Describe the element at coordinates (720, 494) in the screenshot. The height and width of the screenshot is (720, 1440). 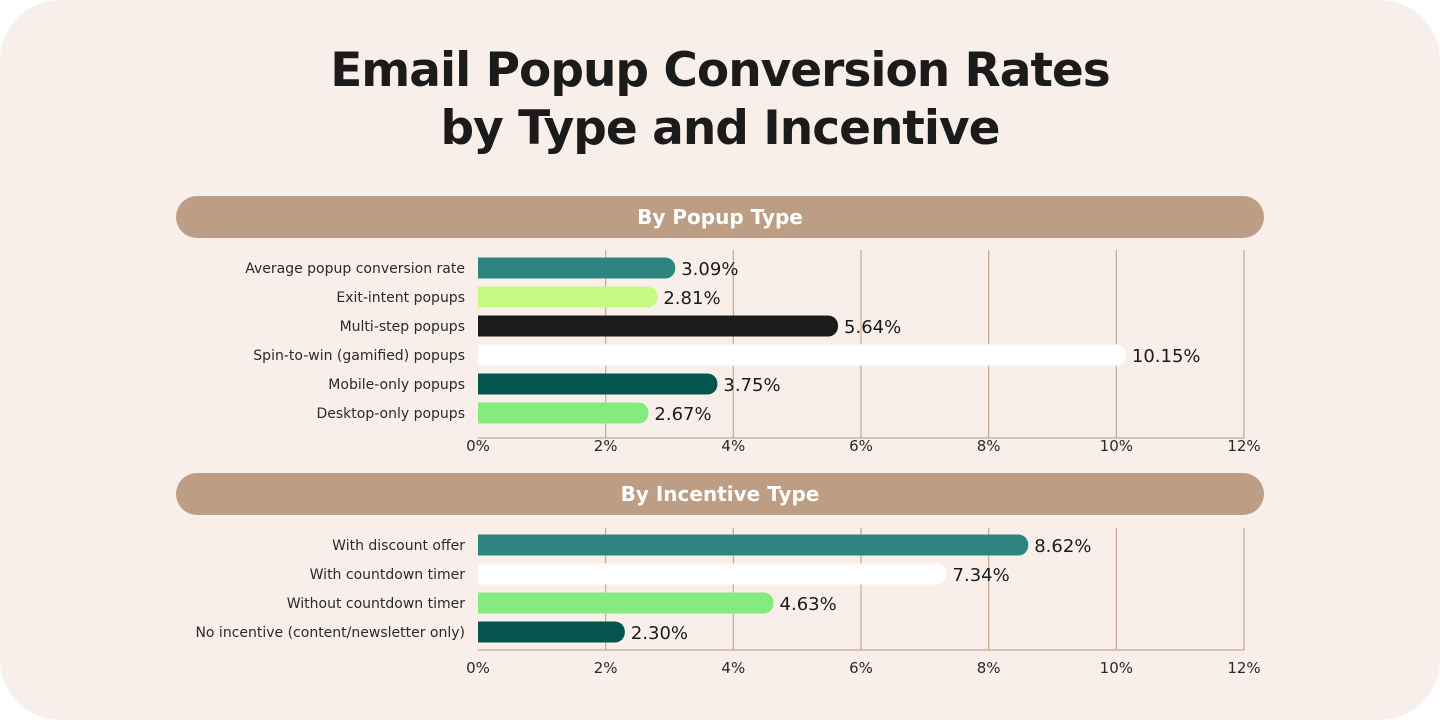
I see `section-header-incentive-type: By Incentive Type` at that location.